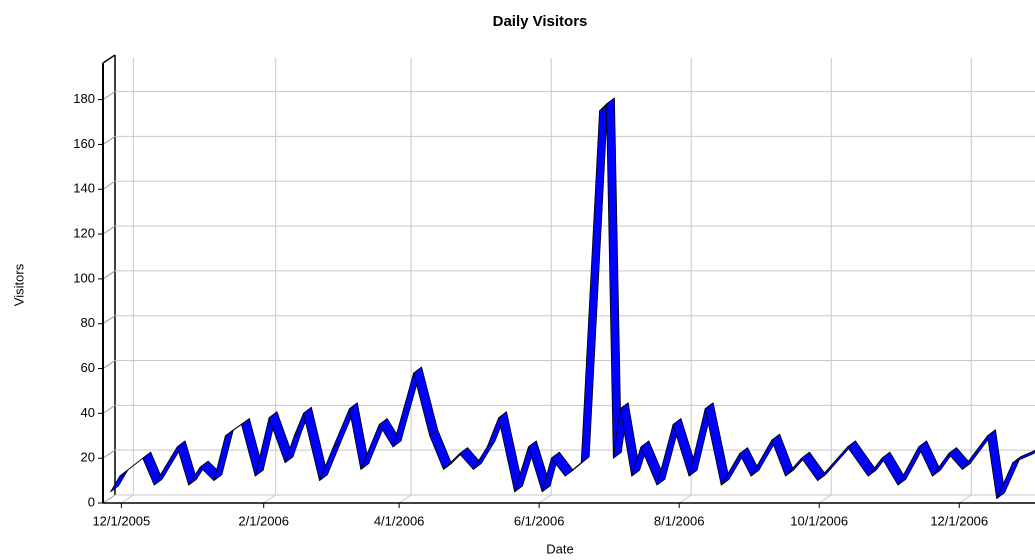  What do you see at coordinates (121, 520) in the screenshot?
I see `x-tick-label: 12/1/2005` at bounding box center [121, 520].